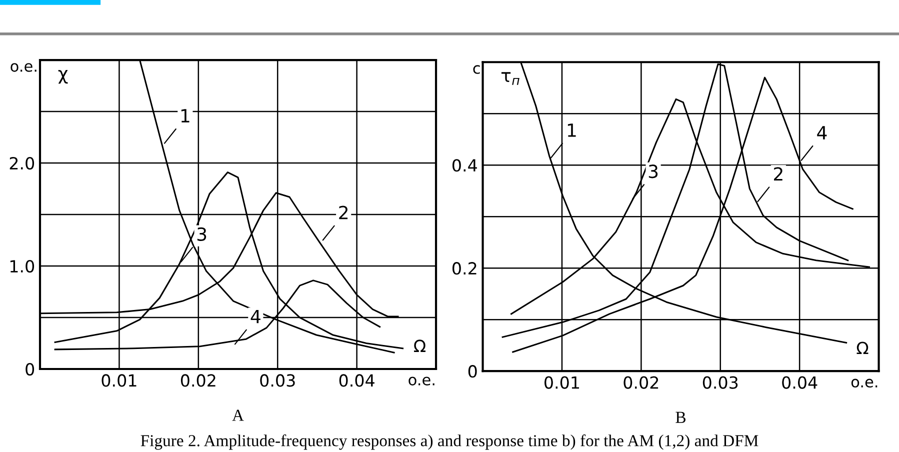 This screenshot has width=899, height=452. Describe the element at coordinates (510, 78) in the screenshot. I see `y-axis-title: τ$_{п}$` at that location.